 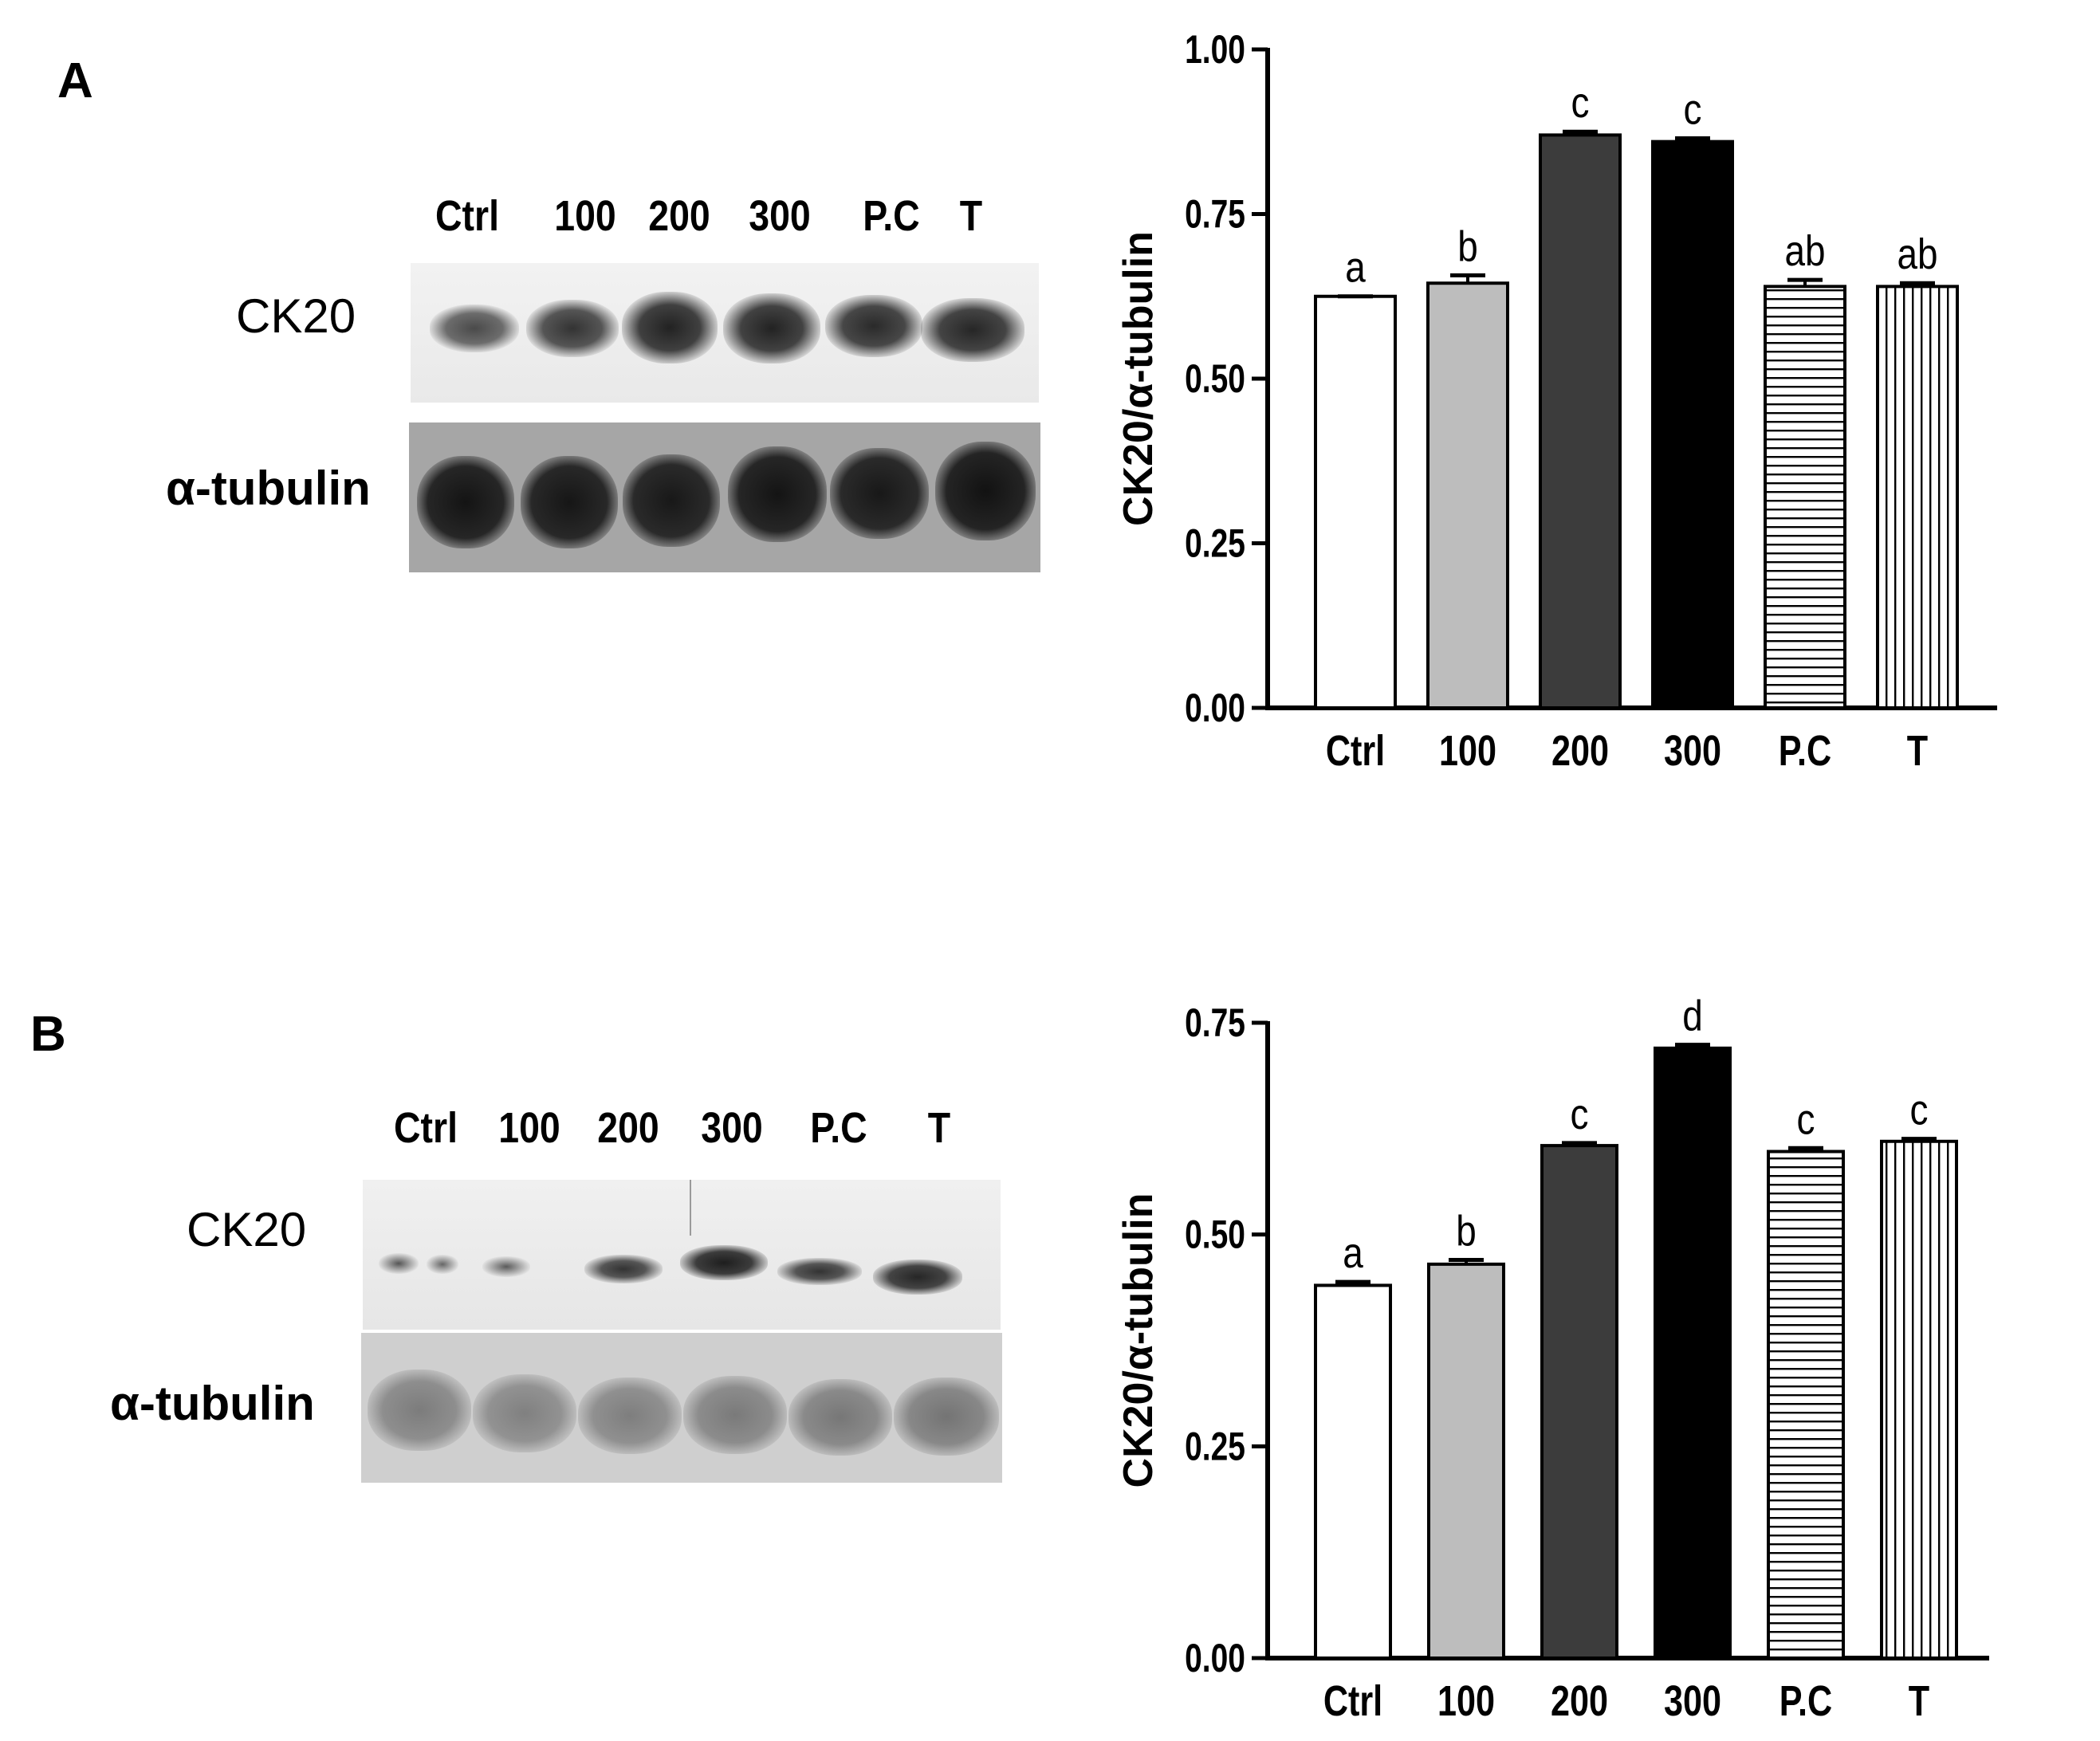 I want to click on panel-label-b: B, so click(x=48, y=1034).